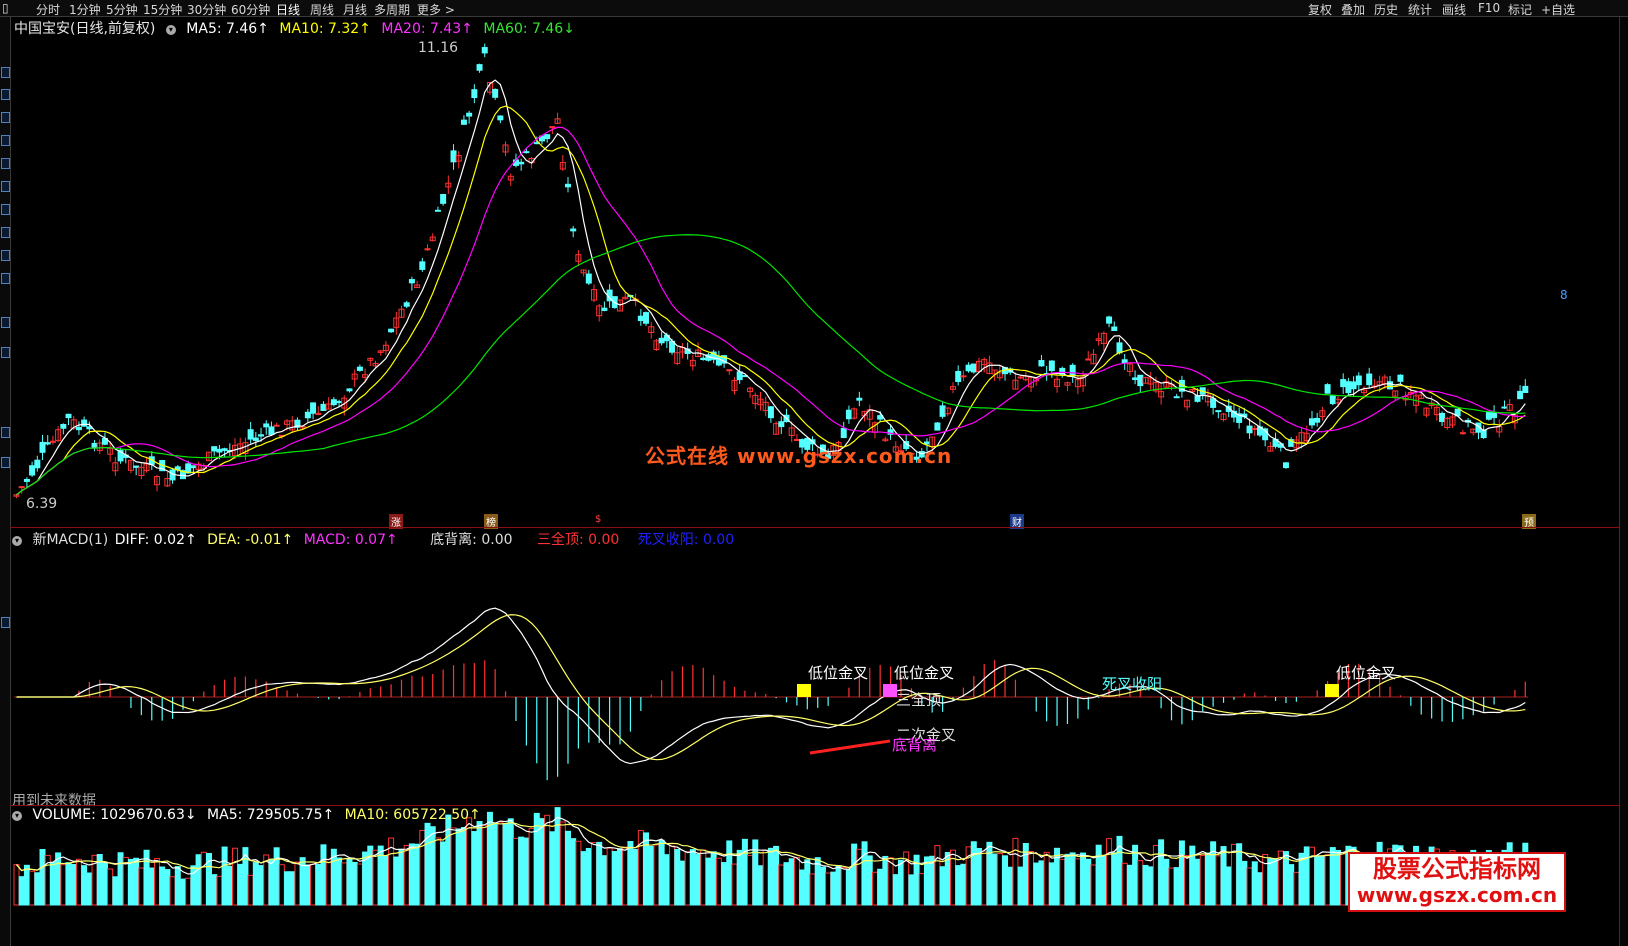 The height and width of the screenshot is (946, 1628). I want to click on tab-30min: 30分钟, so click(207, 10).